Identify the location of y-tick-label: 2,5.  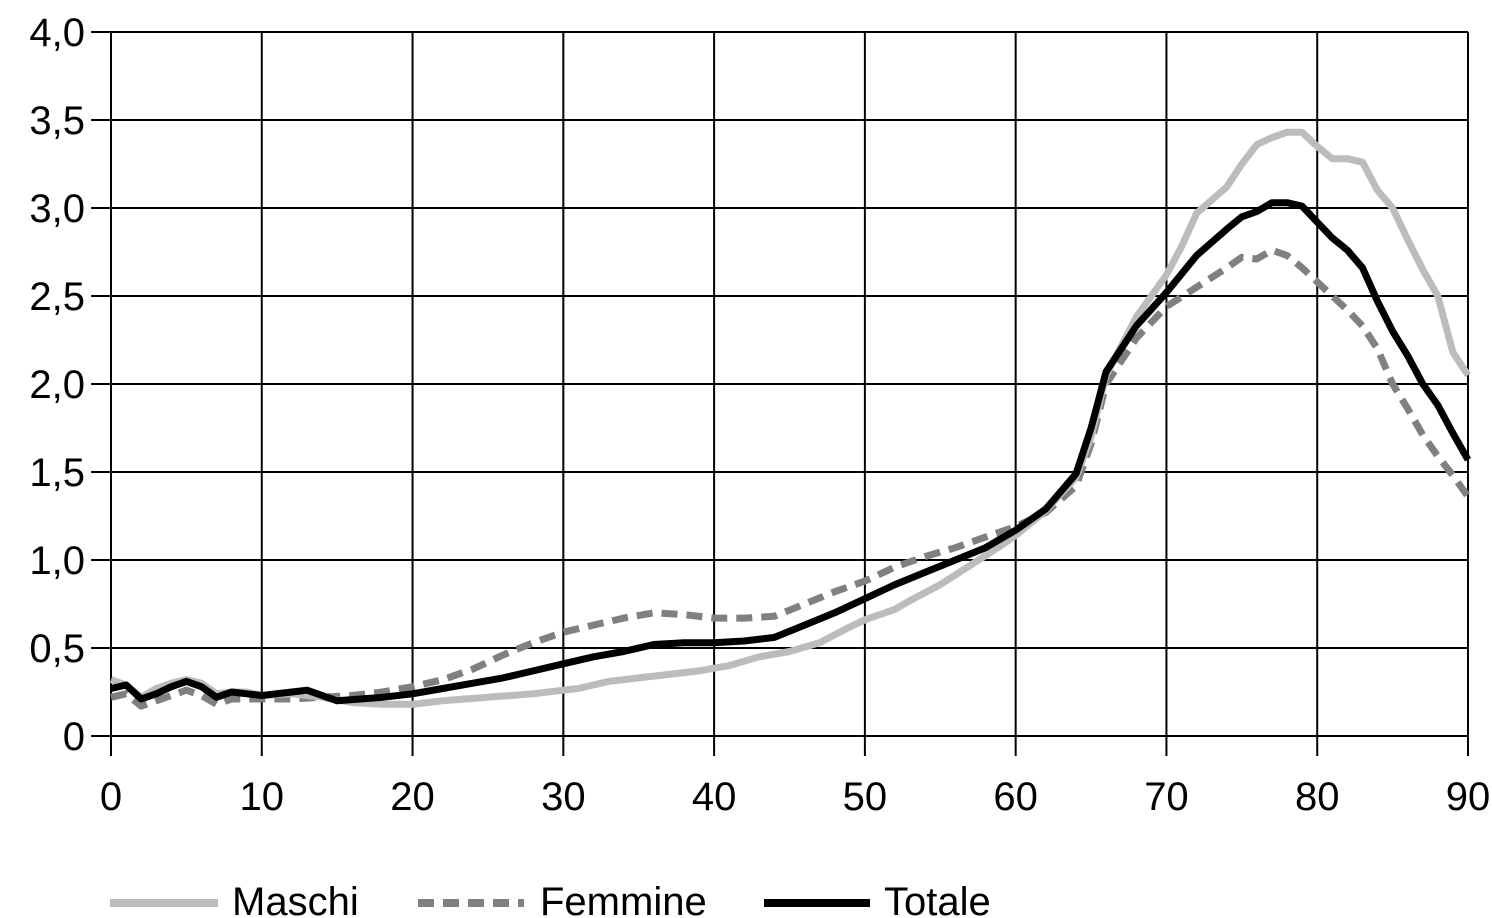
(57, 297).